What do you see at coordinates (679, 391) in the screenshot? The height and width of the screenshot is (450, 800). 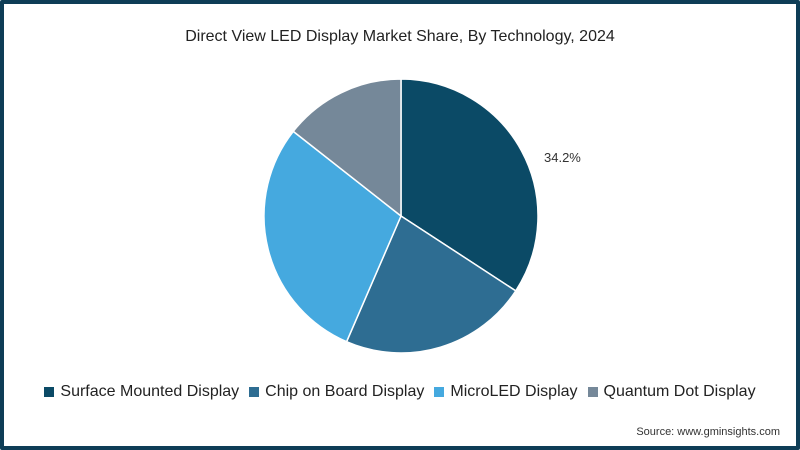 I see `legend-label: Quantum Dot Display` at bounding box center [679, 391].